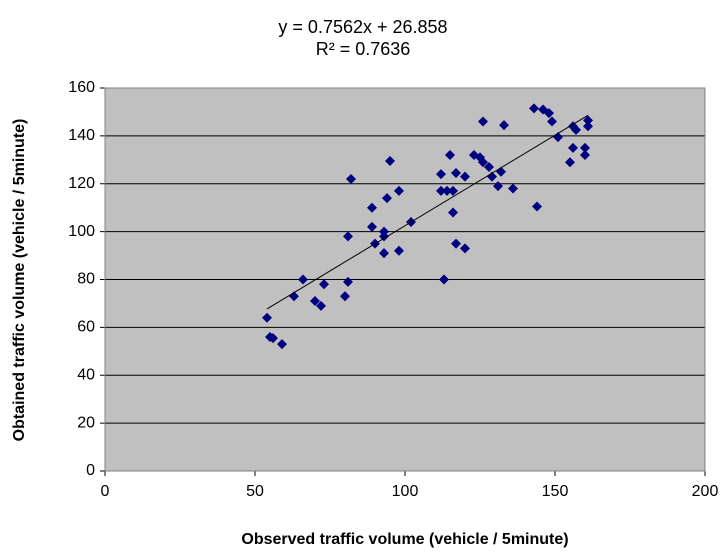  Describe the element at coordinates (362, 27) in the screenshot. I see `equation: y = 0.7562x + 26.858` at that location.